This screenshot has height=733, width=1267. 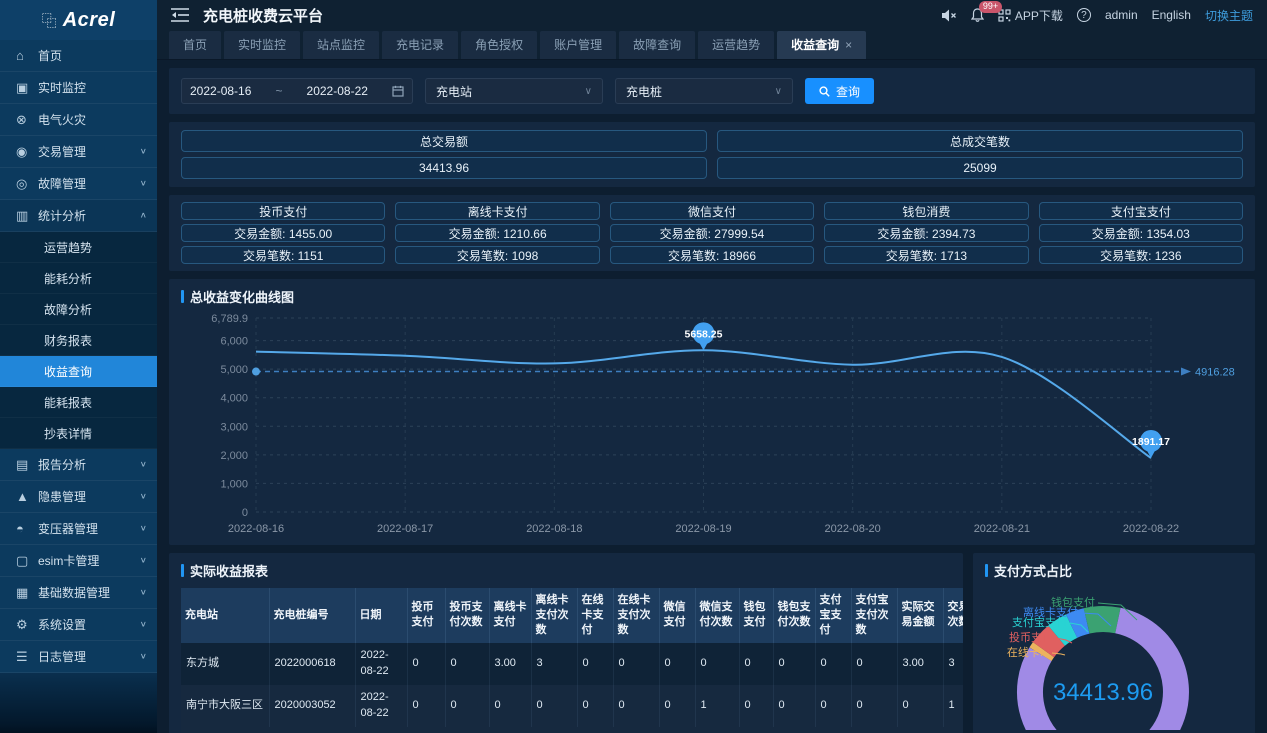 I want to click on pile-select: 充电桩 ∨, so click(x=704, y=91).